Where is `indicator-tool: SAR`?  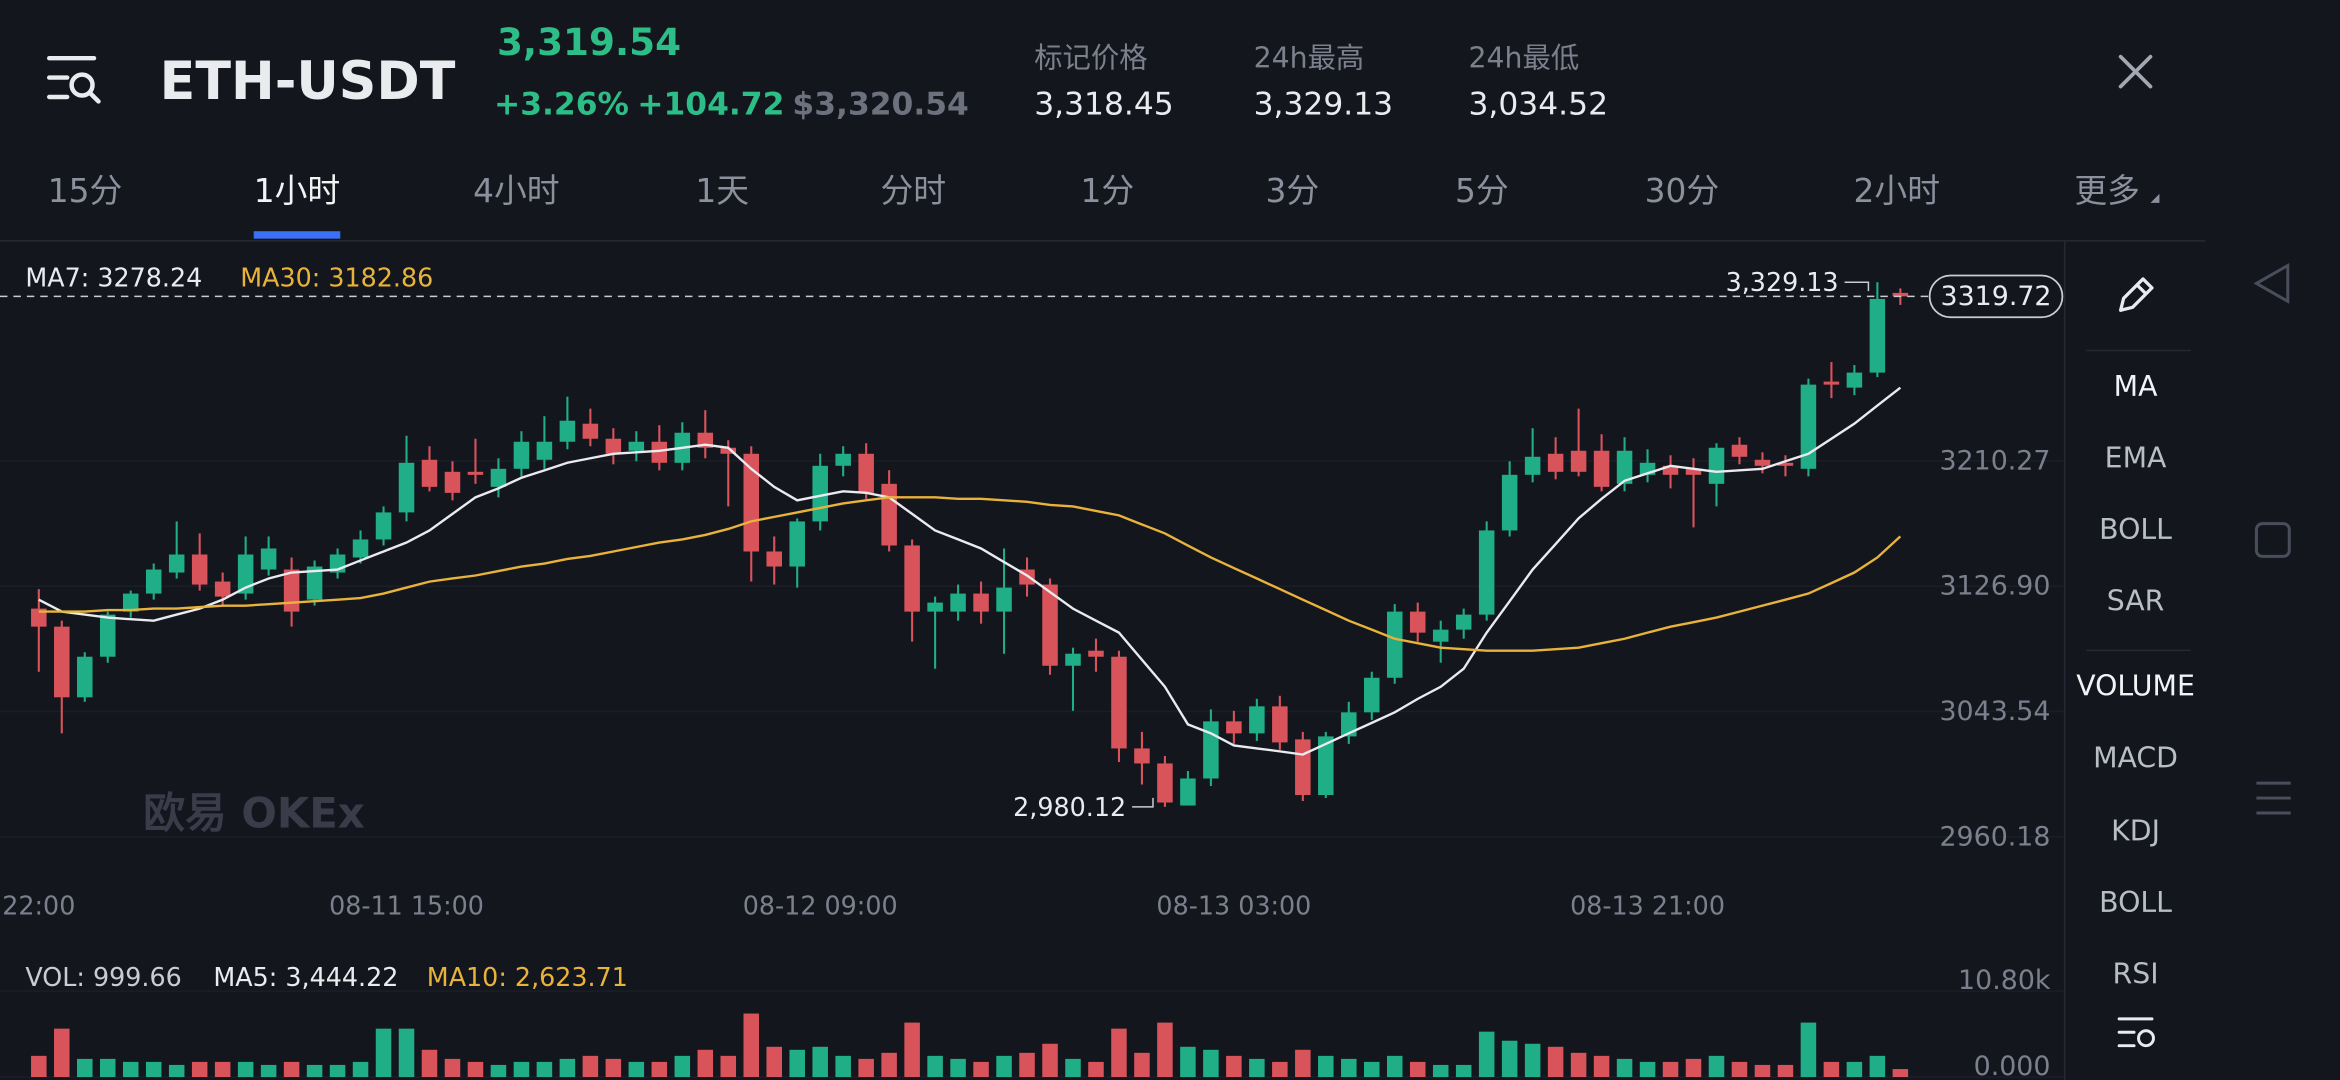
indicator-tool: SAR is located at coordinates (2136, 601).